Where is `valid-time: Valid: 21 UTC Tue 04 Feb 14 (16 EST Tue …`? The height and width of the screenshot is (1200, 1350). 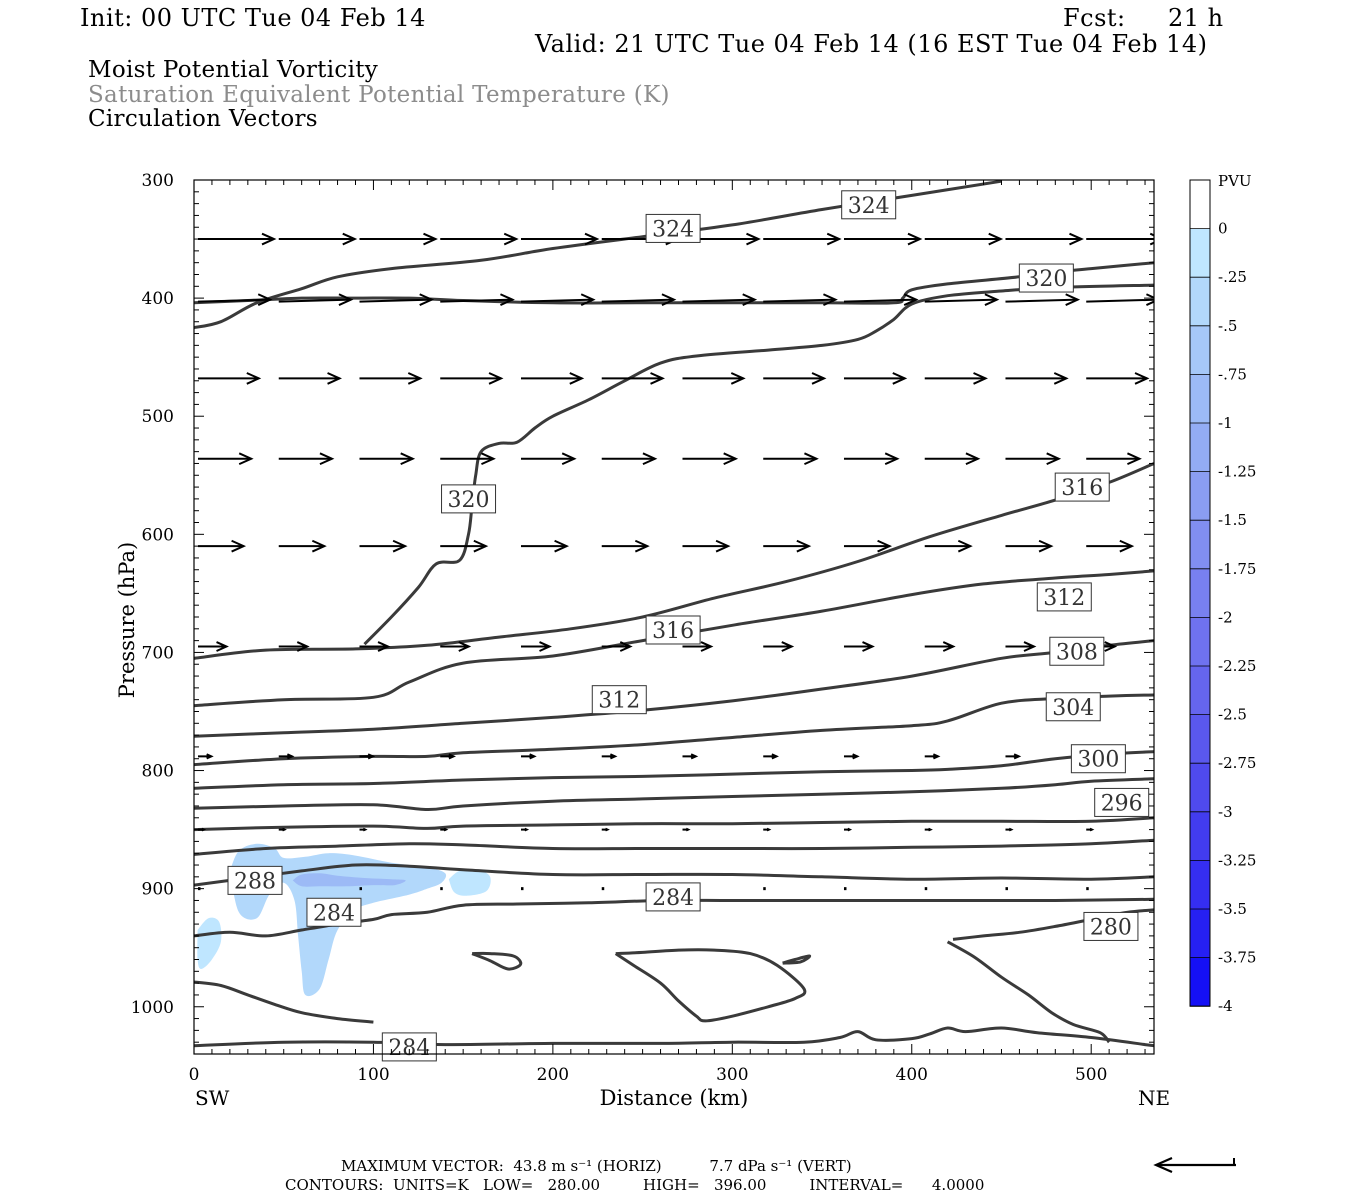 valid-time: Valid: 21 UTC Tue 04 Feb 14 (16 EST Tue … is located at coordinates (871, 44).